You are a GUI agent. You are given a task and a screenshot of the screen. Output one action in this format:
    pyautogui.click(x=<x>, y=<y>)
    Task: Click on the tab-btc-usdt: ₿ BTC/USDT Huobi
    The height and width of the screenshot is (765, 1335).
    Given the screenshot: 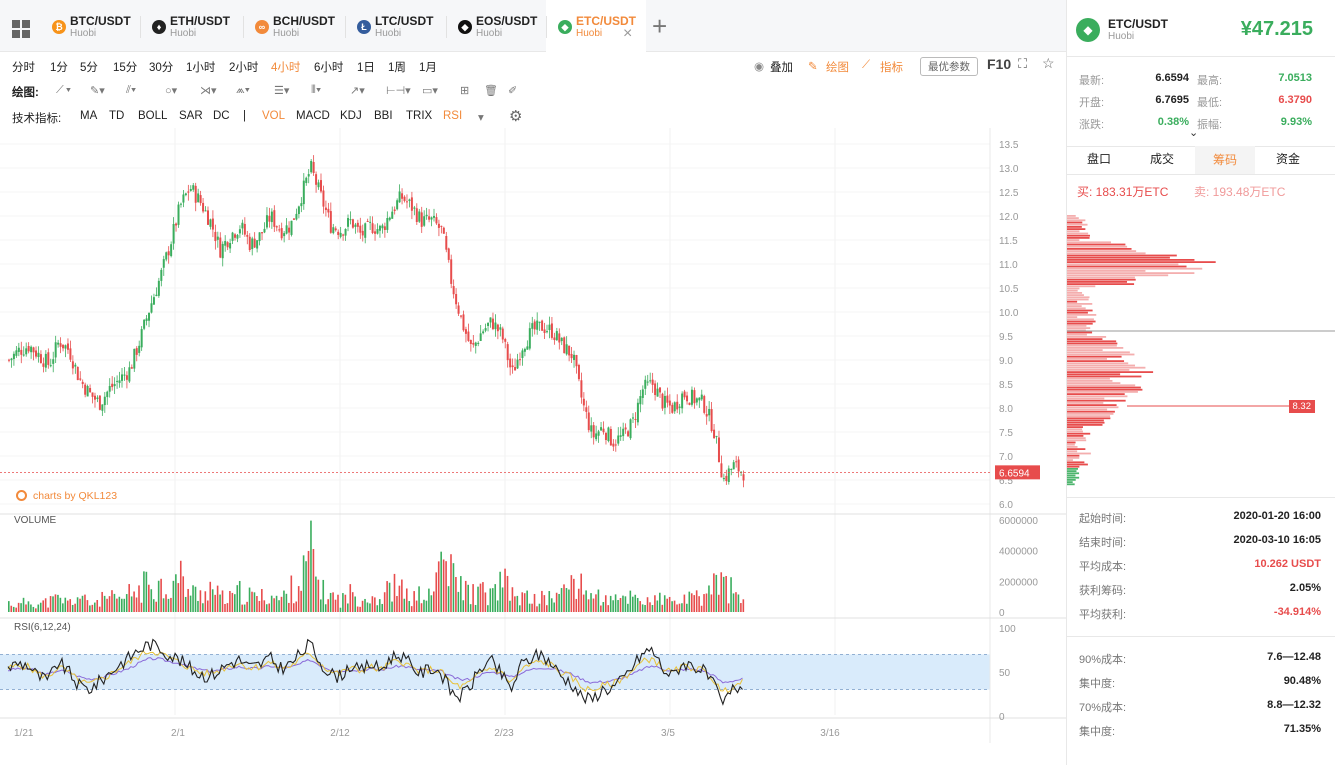 What is the action you would take?
    pyautogui.click(x=90, y=26)
    